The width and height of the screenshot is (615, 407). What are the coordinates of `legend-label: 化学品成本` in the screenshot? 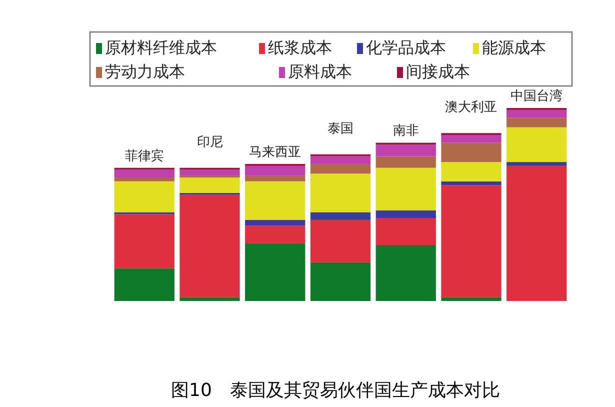 It's located at (406, 47).